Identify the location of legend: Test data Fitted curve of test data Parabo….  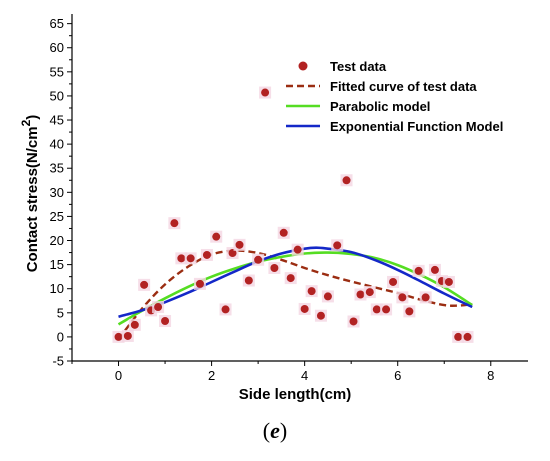
(394, 96).